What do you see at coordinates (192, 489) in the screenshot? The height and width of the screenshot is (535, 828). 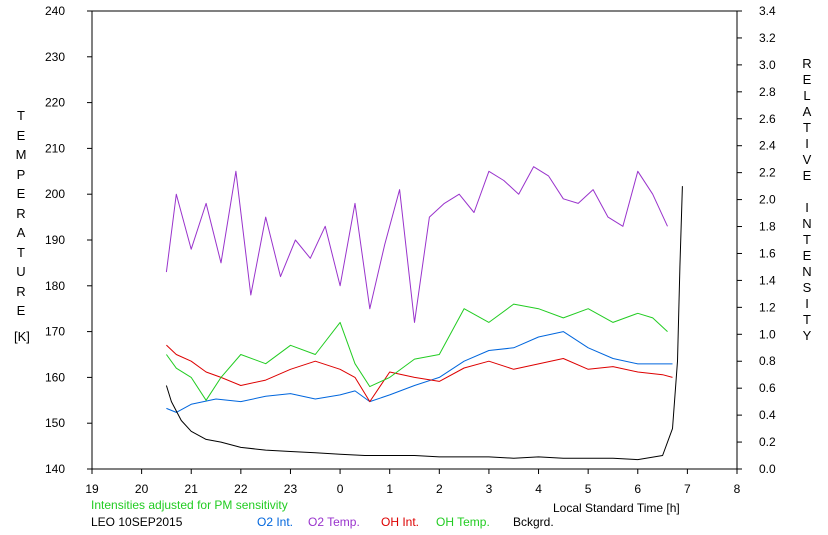 I see `x-tick-label: 21` at bounding box center [192, 489].